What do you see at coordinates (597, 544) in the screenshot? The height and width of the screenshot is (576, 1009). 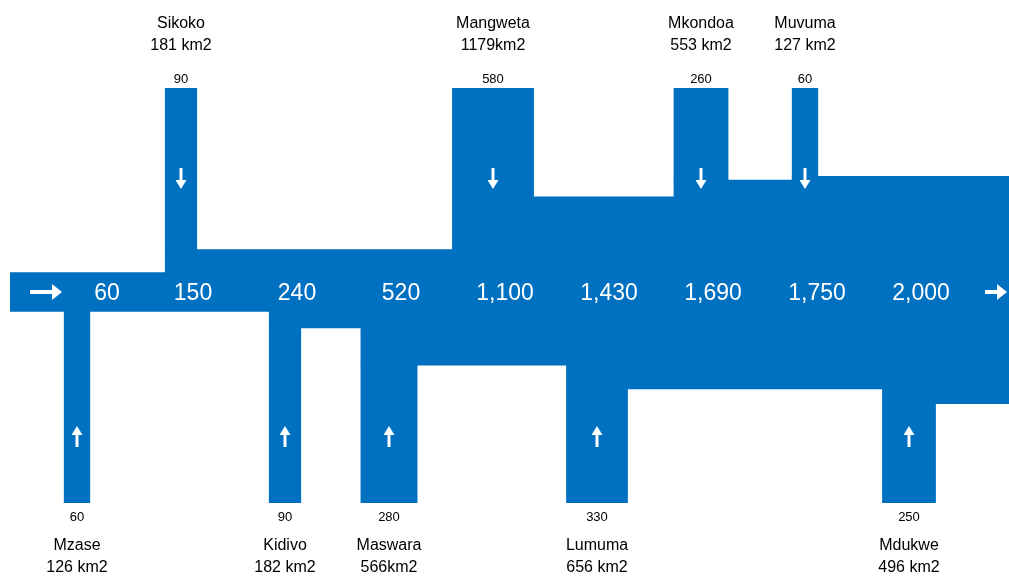 I see `category-label: Lumuma` at bounding box center [597, 544].